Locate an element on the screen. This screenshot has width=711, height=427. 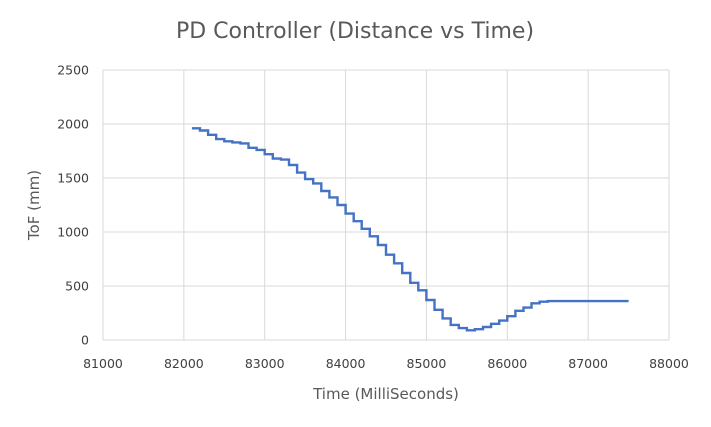
y-tick-label: 500 is located at coordinates (77, 286).